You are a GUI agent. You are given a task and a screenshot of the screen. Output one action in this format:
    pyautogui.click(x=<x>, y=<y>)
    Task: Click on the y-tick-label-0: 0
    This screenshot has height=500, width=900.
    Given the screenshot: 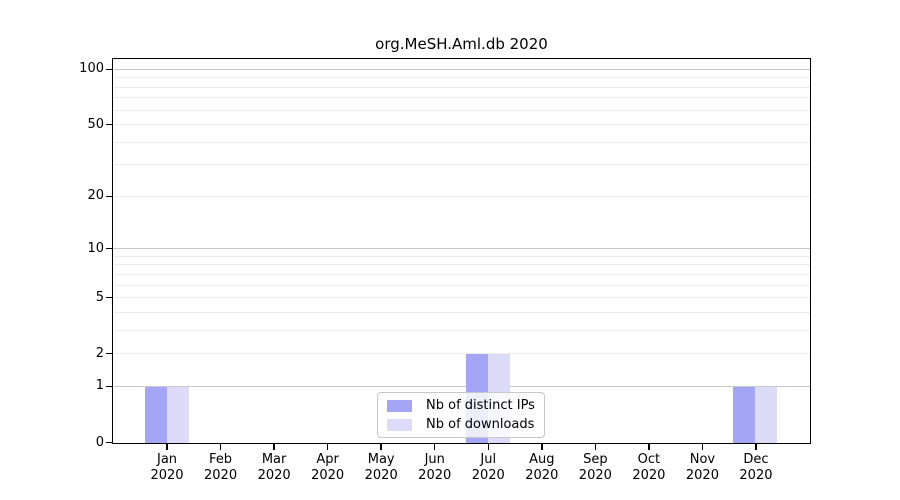 What is the action you would take?
    pyautogui.click(x=99, y=442)
    